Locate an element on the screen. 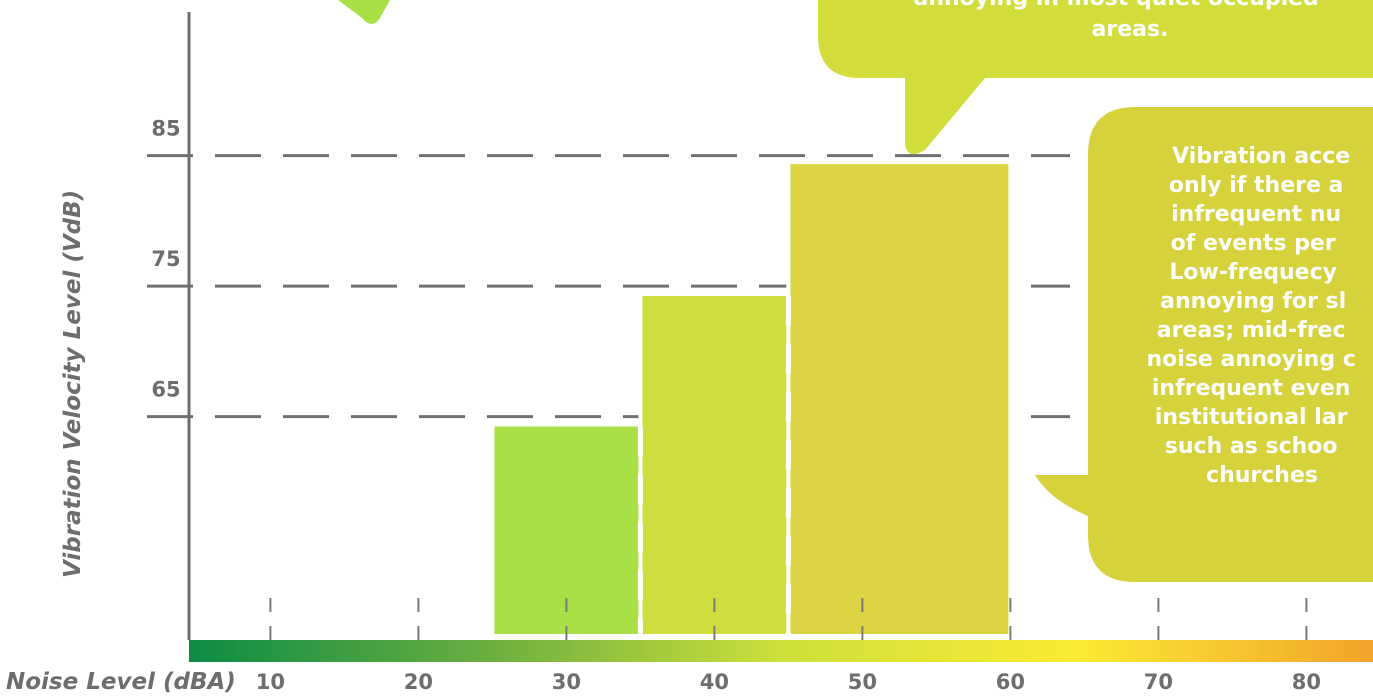 The width and height of the screenshot is (1373, 696). y-tick-labels: 65 75 85 is located at coordinates (165, 259).